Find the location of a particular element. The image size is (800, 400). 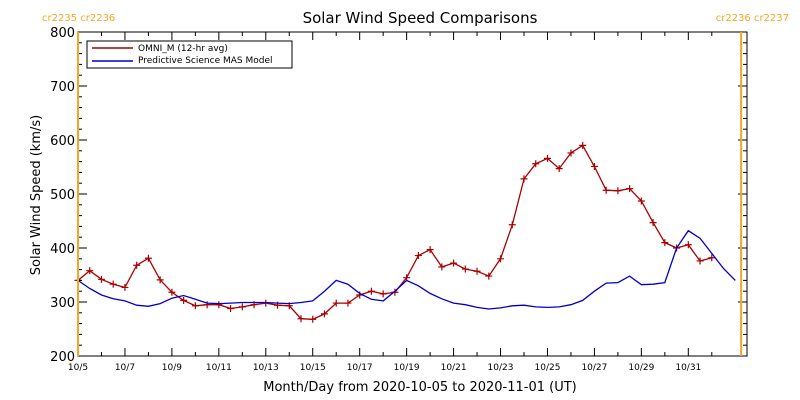

x-tick-label-7: 10/19 is located at coordinates (407, 368).